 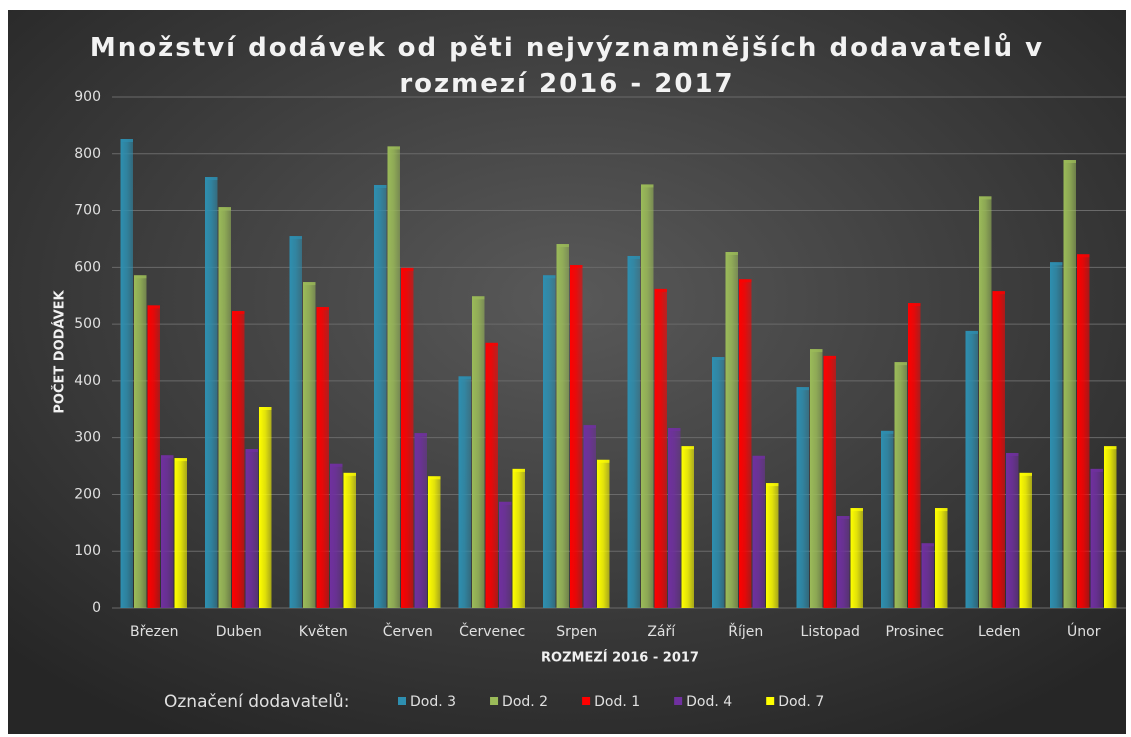 What do you see at coordinates (60, 351) in the screenshot?
I see `y-axis-title: POČET DODÁVEK` at bounding box center [60, 351].